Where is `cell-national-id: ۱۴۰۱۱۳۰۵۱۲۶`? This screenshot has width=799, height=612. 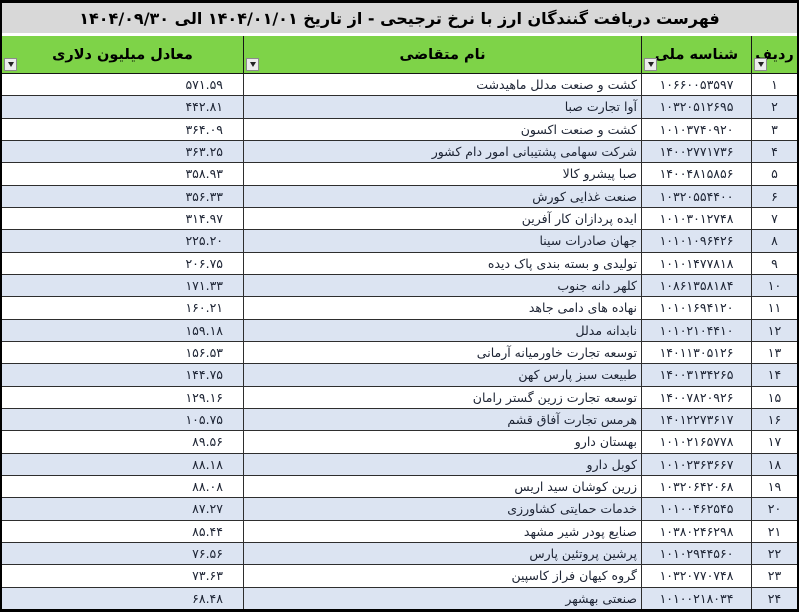
cell-national-id: ۱۴۰۱۱۳۰۵۱۲۶ is located at coordinates (696, 352).